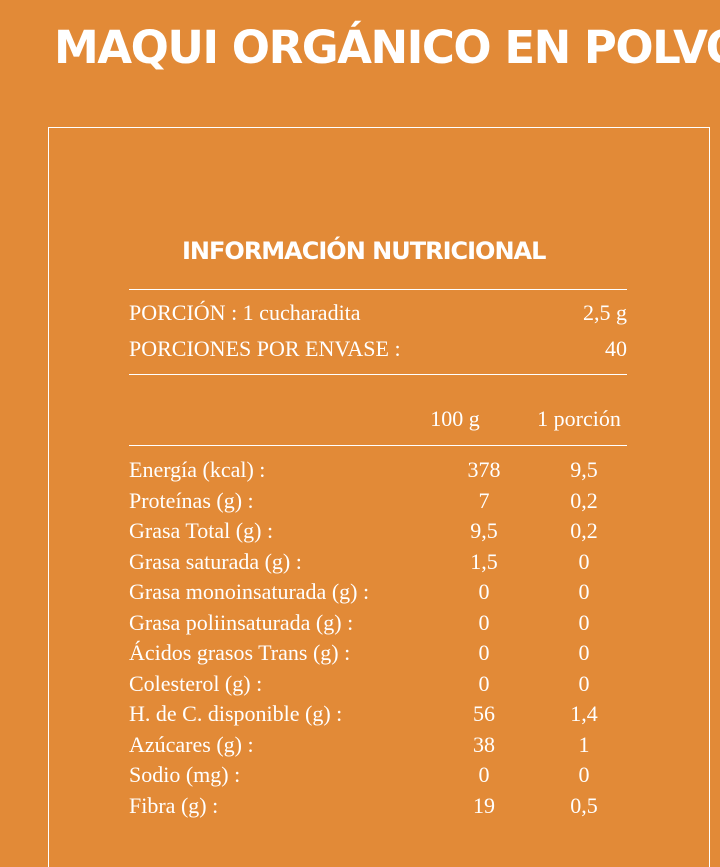  Describe the element at coordinates (584, 713) in the screenshot. I see `nutrient-value-portion: 1,4` at that location.